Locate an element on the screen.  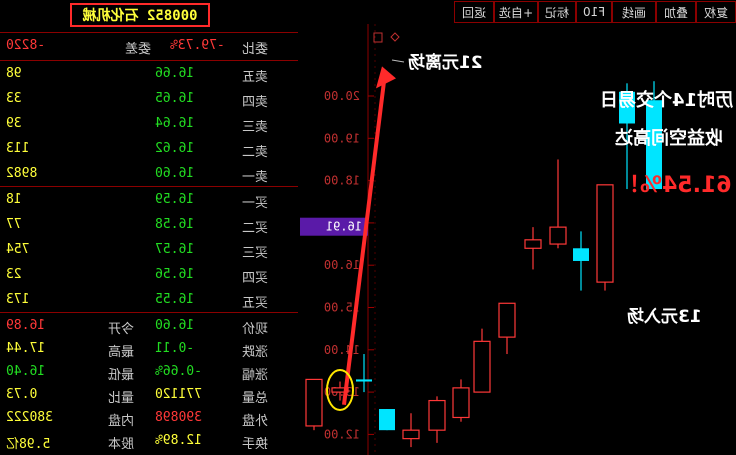
stat-value-left: 16.40 is located at coordinates (26, 371).